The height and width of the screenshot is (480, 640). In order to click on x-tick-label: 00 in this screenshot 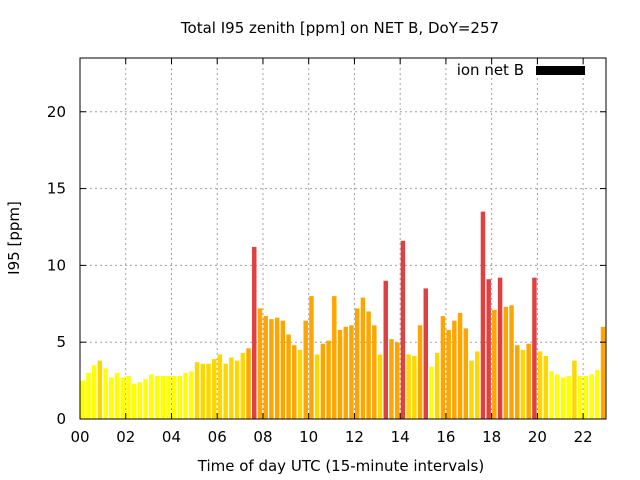, I will do `click(79, 437)`.